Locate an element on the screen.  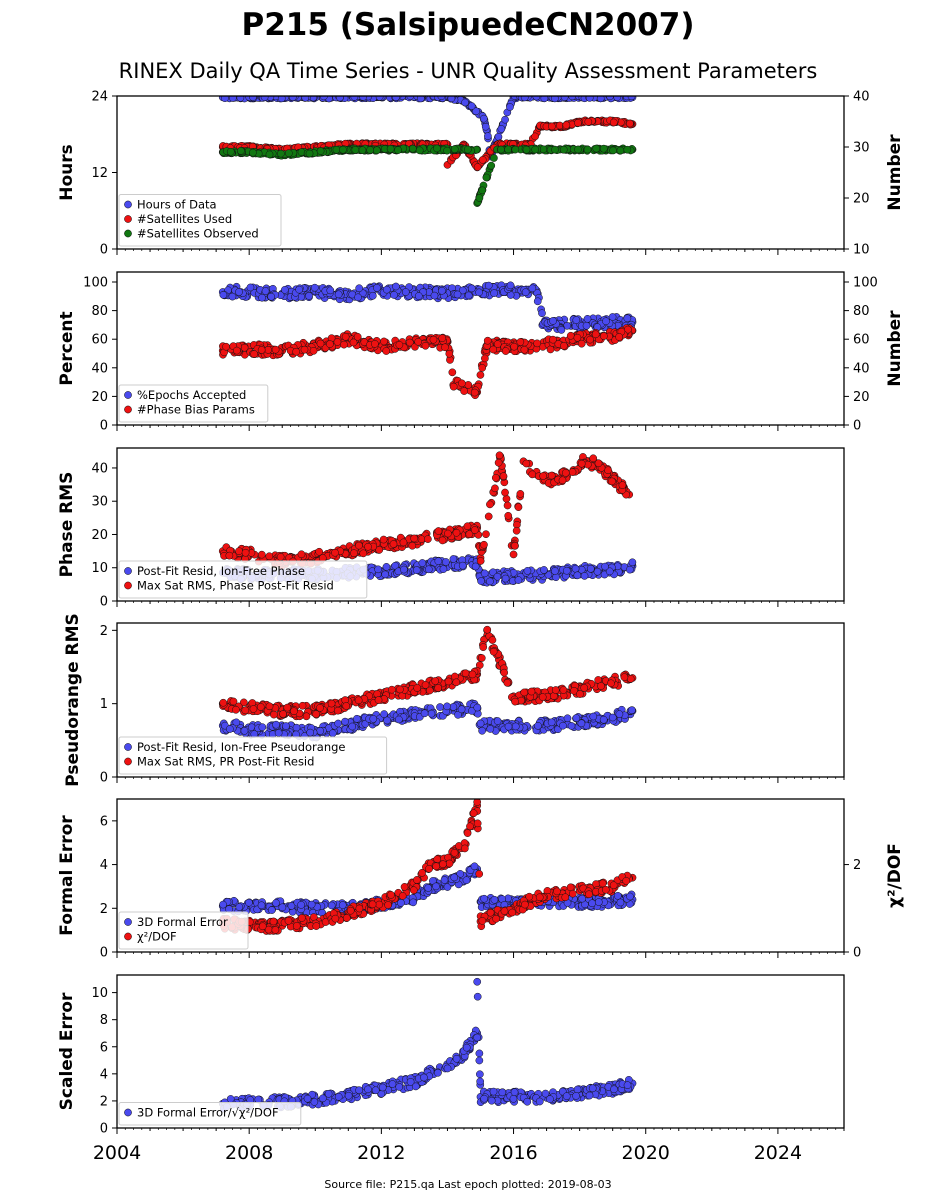
y-tick-label: 24 is located at coordinates (99, 97).